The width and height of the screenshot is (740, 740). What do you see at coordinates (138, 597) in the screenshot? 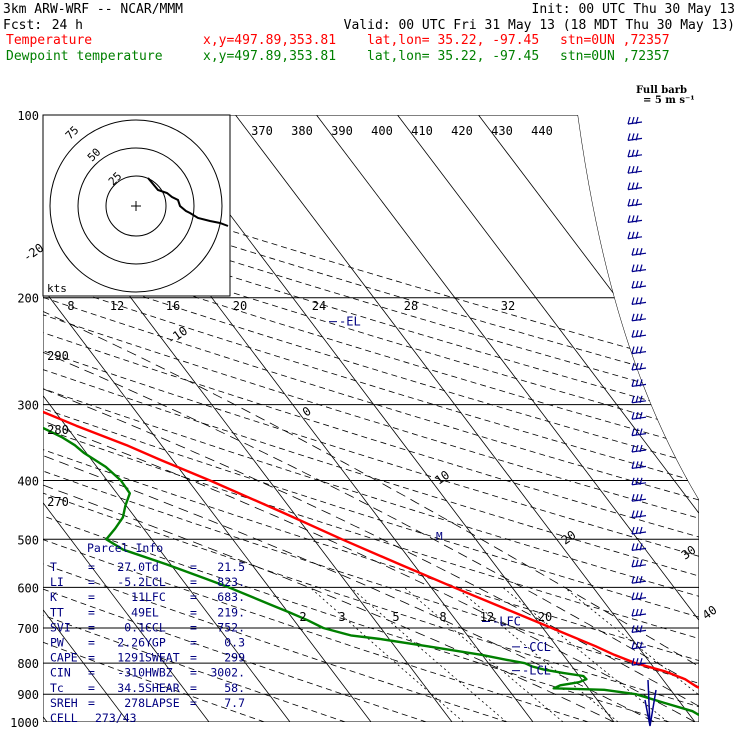
I see `parcel-value: 11` at bounding box center [138, 597].